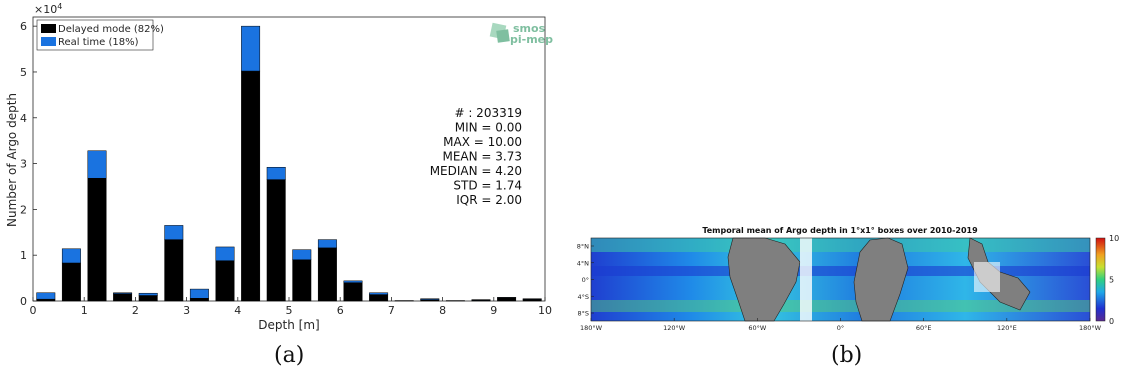  I want to click on stat-line: STD = 1.74, so click(487, 186).